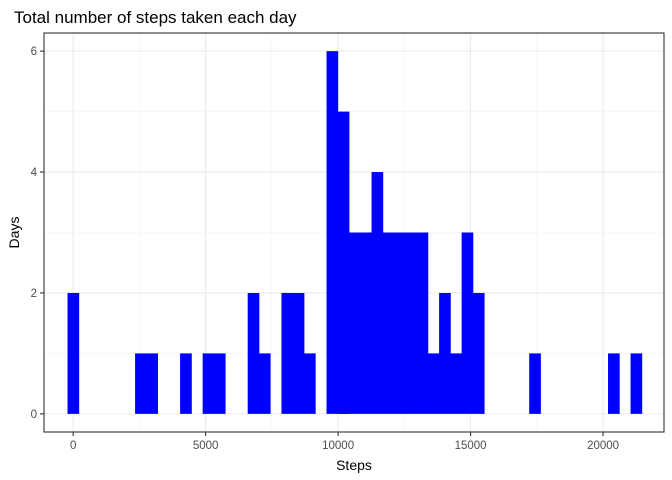  I want to click on x-tick-label: 5000, so click(206, 446).